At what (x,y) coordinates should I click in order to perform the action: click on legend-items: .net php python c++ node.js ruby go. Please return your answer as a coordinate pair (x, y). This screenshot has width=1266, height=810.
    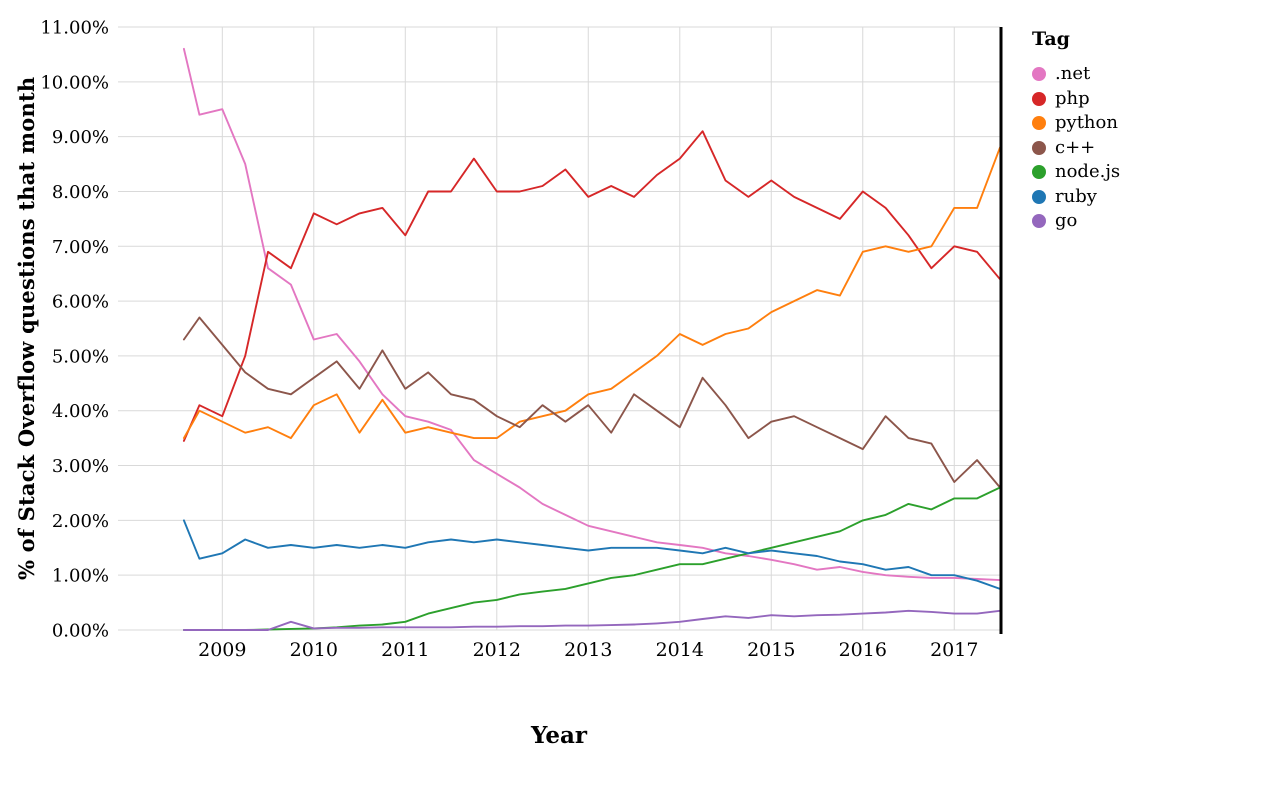
    Looking at the image, I should click on (1076, 148).